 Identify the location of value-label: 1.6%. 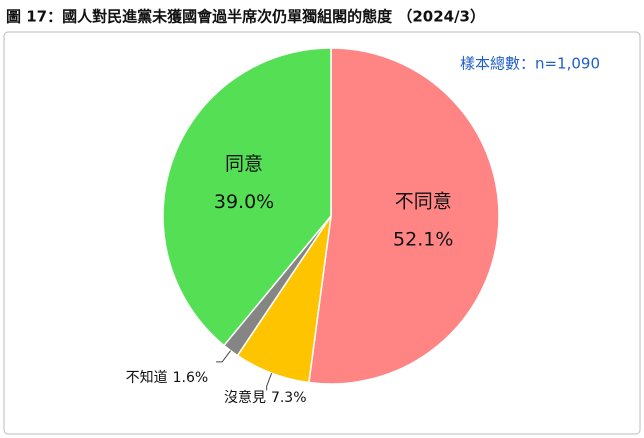
(191, 378).